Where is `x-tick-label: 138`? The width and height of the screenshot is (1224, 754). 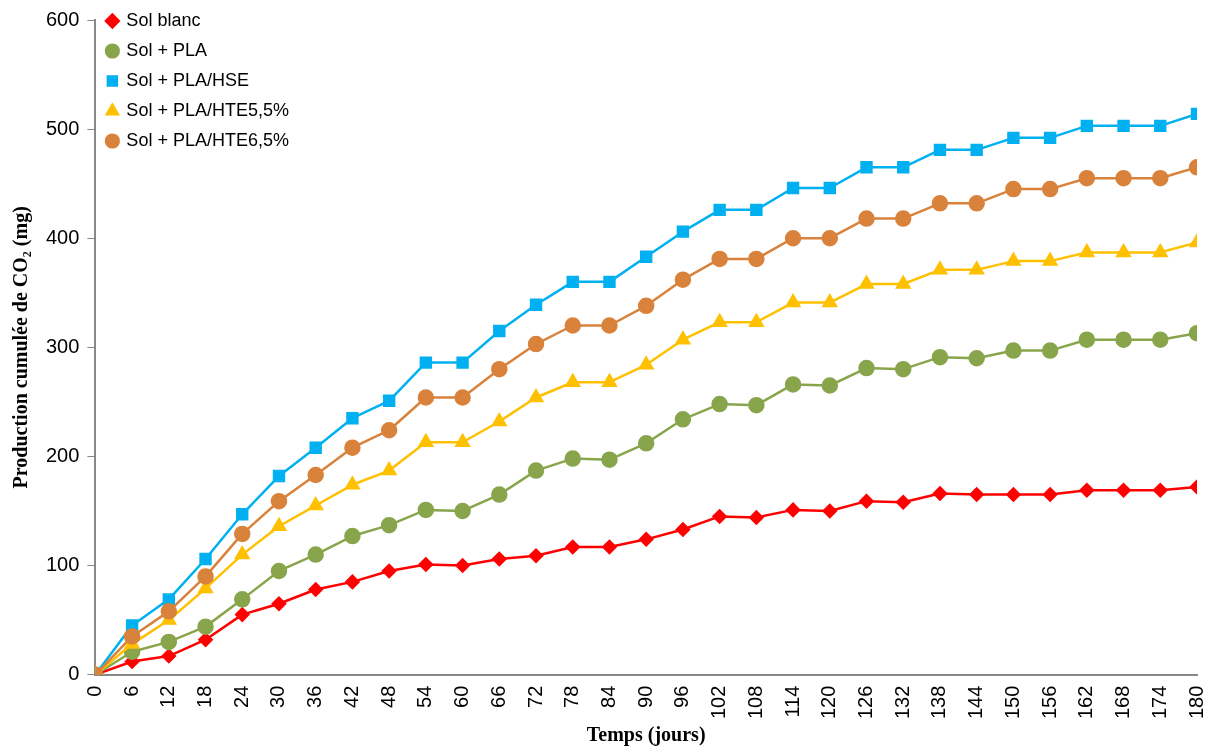 x-tick-label: 138 is located at coordinates (938, 702).